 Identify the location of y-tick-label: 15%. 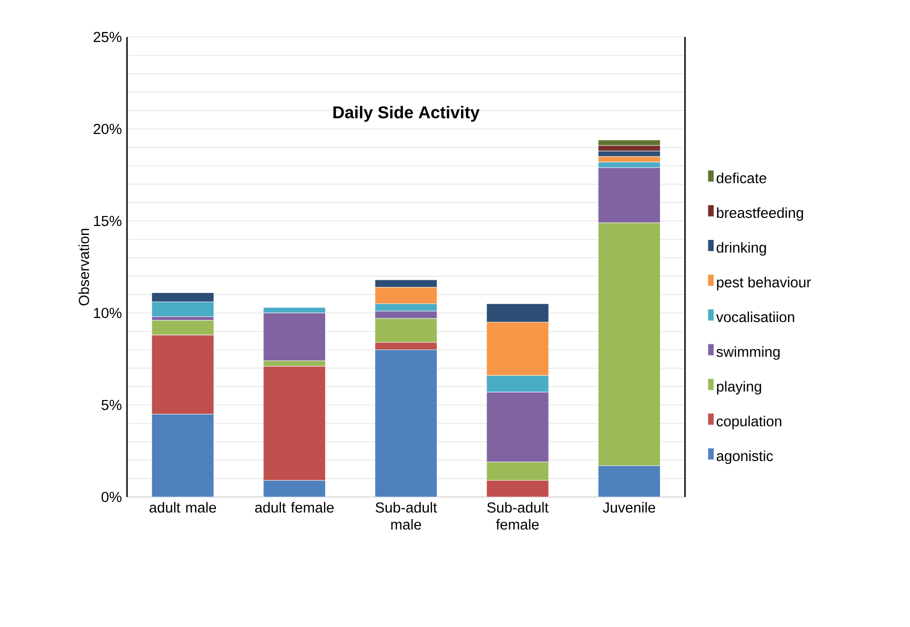
(108, 221).